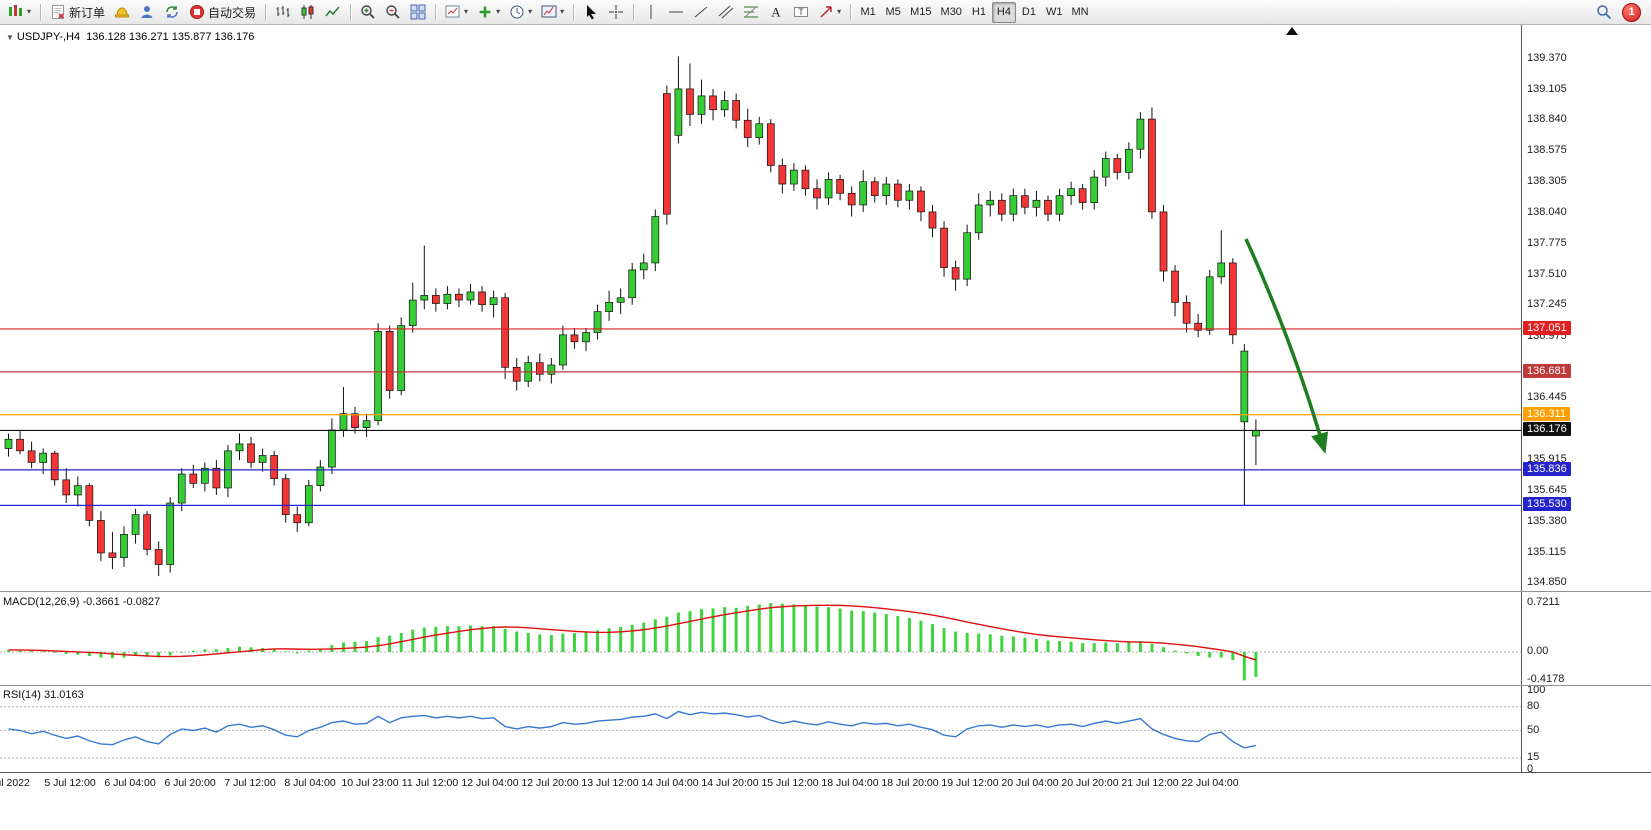 The width and height of the screenshot is (1651, 830). I want to click on chart-window-button: ▾, so click(19, 12).